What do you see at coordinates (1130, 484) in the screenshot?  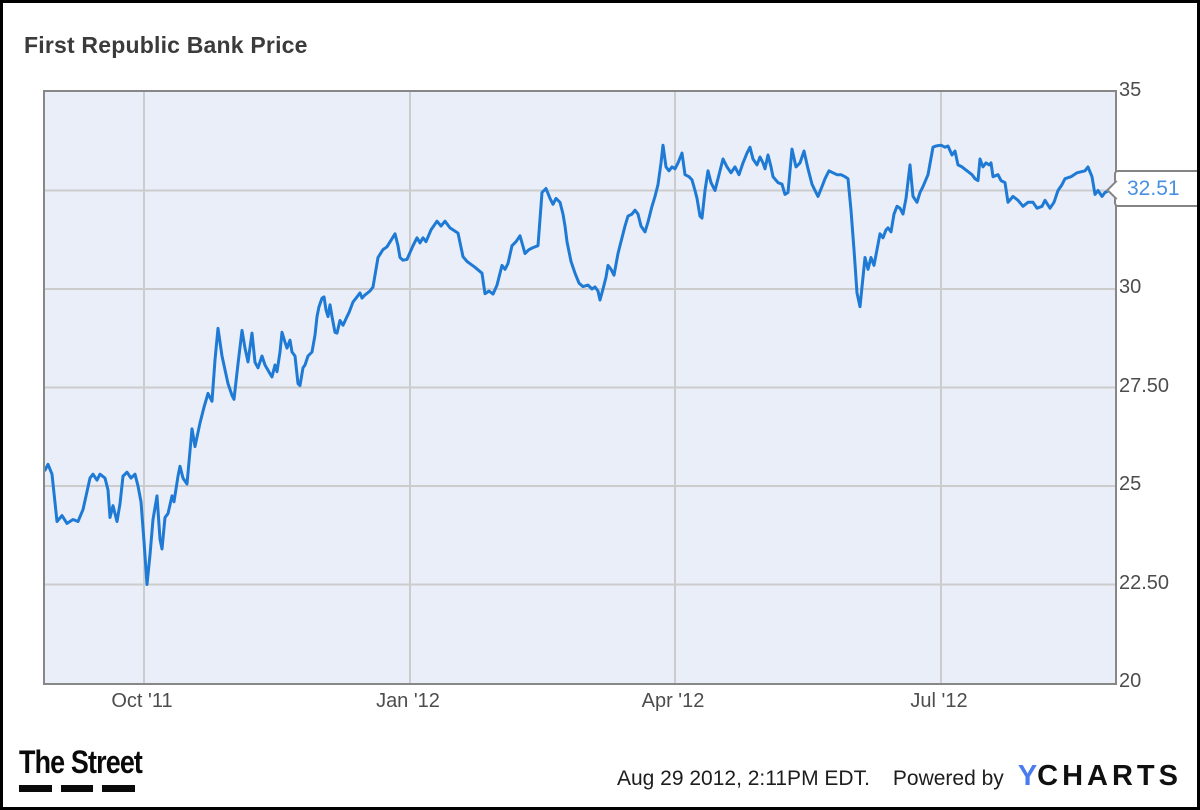 I see `y-axis-label: 25` at bounding box center [1130, 484].